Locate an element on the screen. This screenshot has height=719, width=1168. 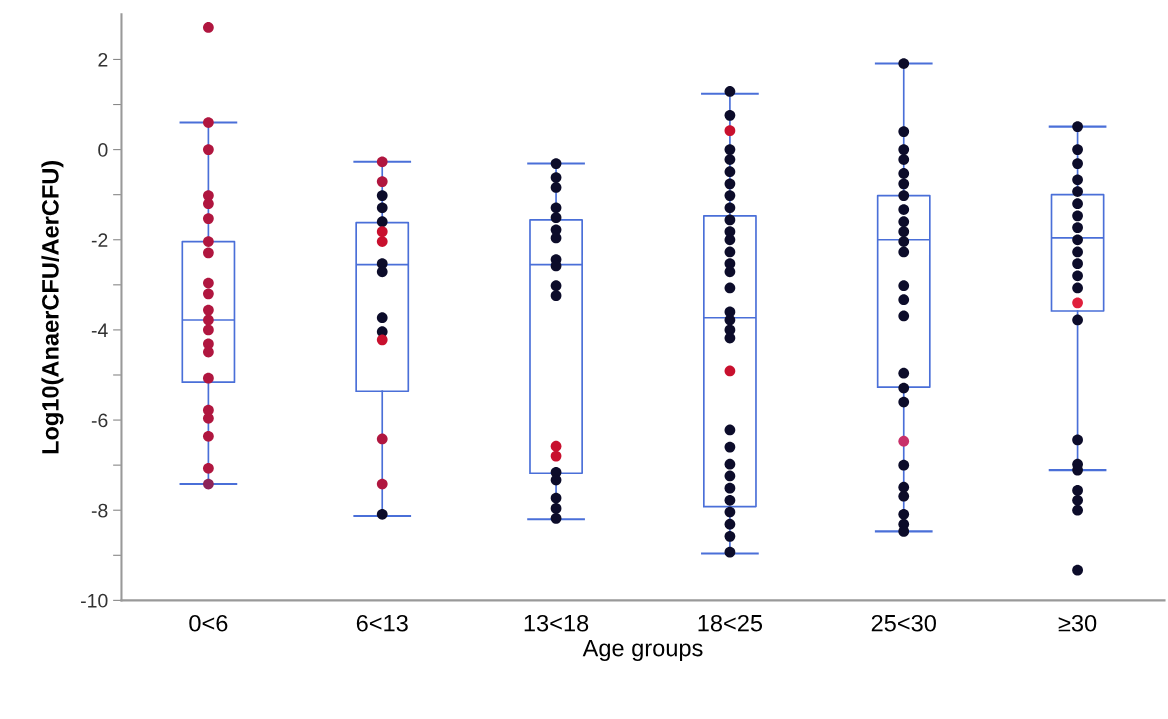
x-axis-title: Age groups is located at coordinates (642, 650).